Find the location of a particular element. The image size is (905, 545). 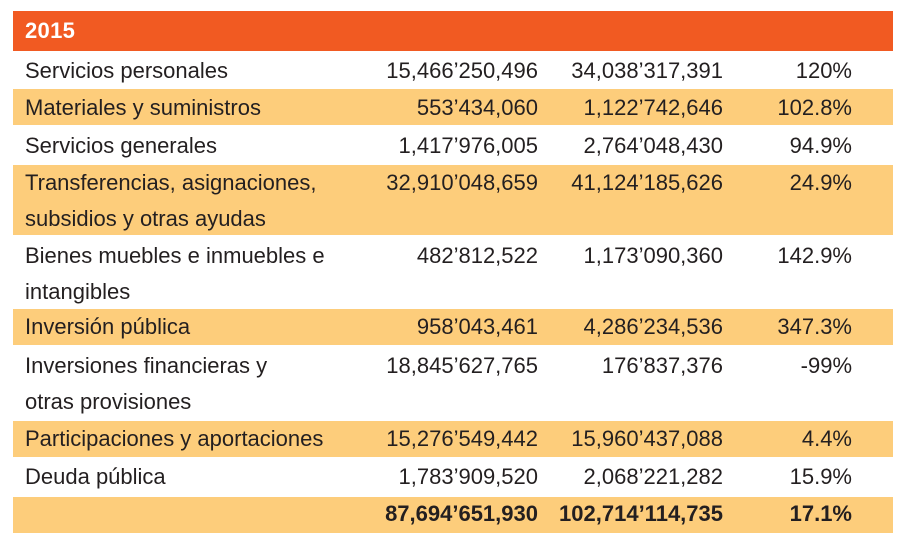

total-row: 87,694’651,930 102,714’114,735 17.1% is located at coordinates (453, 515).